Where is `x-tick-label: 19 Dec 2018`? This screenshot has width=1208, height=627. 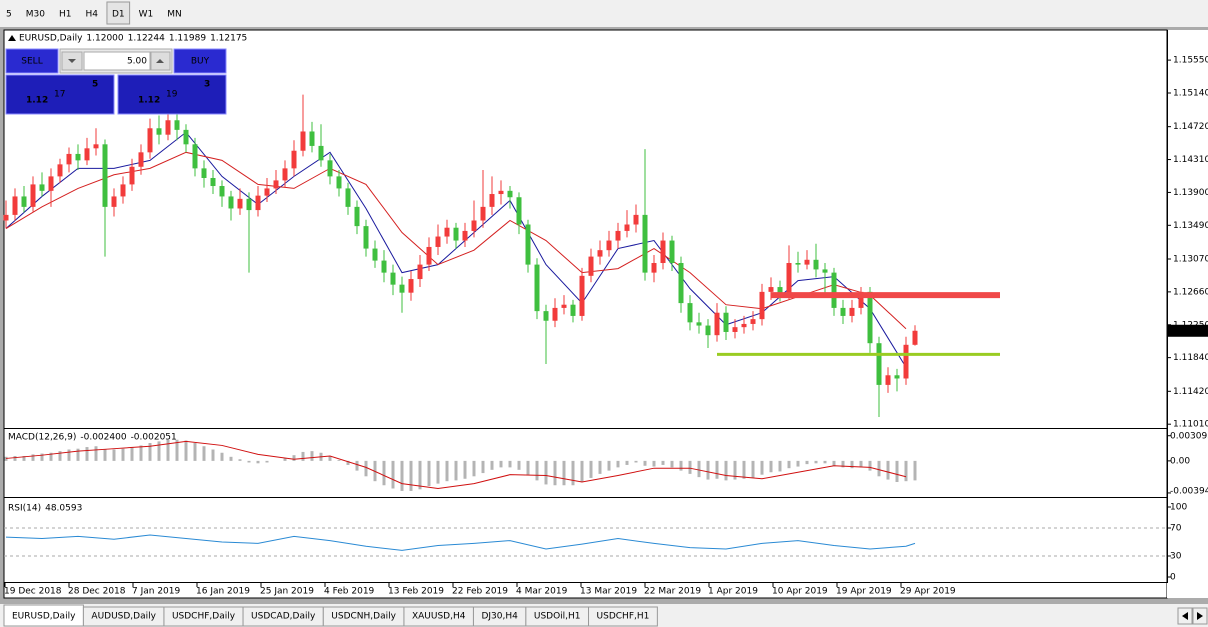
x-tick-label: 19 Dec 2018 is located at coordinates (33, 592).